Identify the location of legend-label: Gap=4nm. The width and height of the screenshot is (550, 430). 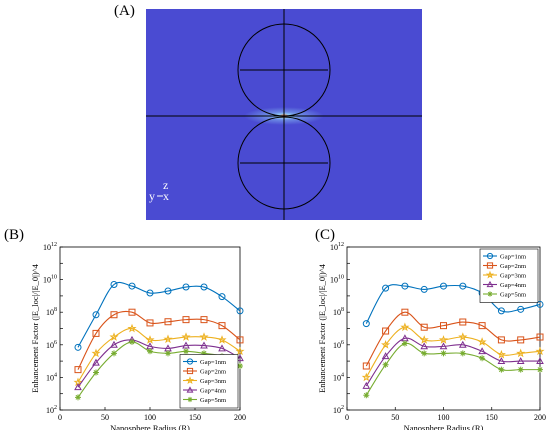
(513, 285).